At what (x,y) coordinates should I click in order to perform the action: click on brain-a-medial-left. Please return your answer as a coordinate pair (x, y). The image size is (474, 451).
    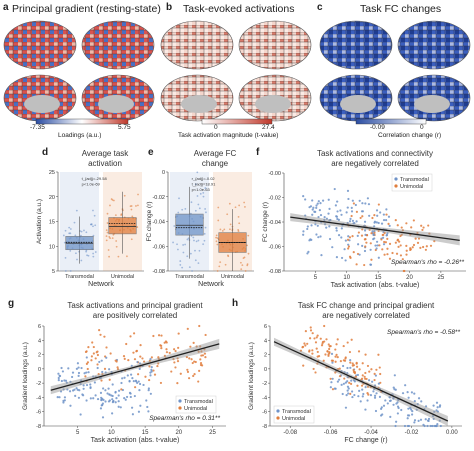
    Looking at the image, I should click on (40, 98).